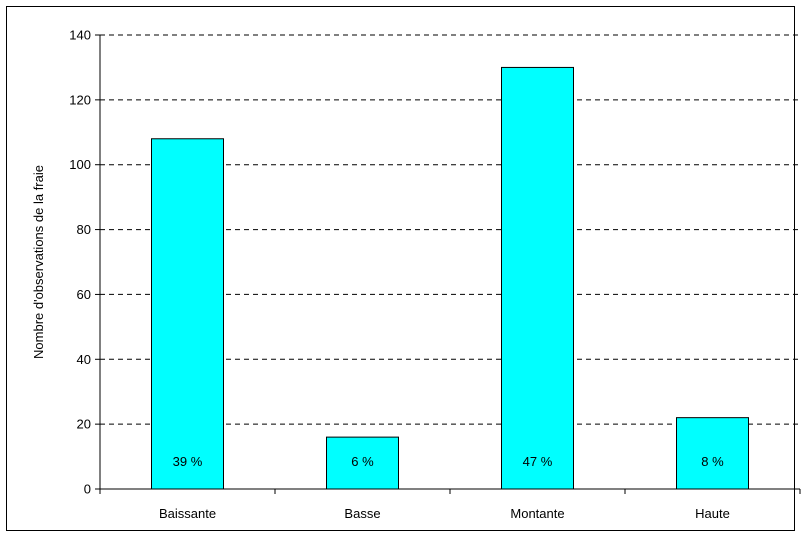  Describe the element at coordinates (712, 513) in the screenshot. I see `category-label: Haute` at that location.